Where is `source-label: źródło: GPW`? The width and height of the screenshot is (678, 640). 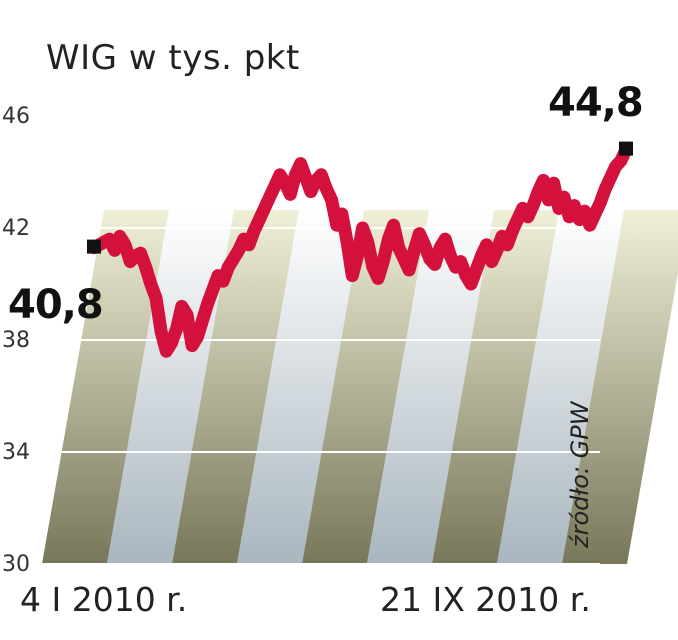 source-label: źródło: GPW is located at coordinates (580, 474).